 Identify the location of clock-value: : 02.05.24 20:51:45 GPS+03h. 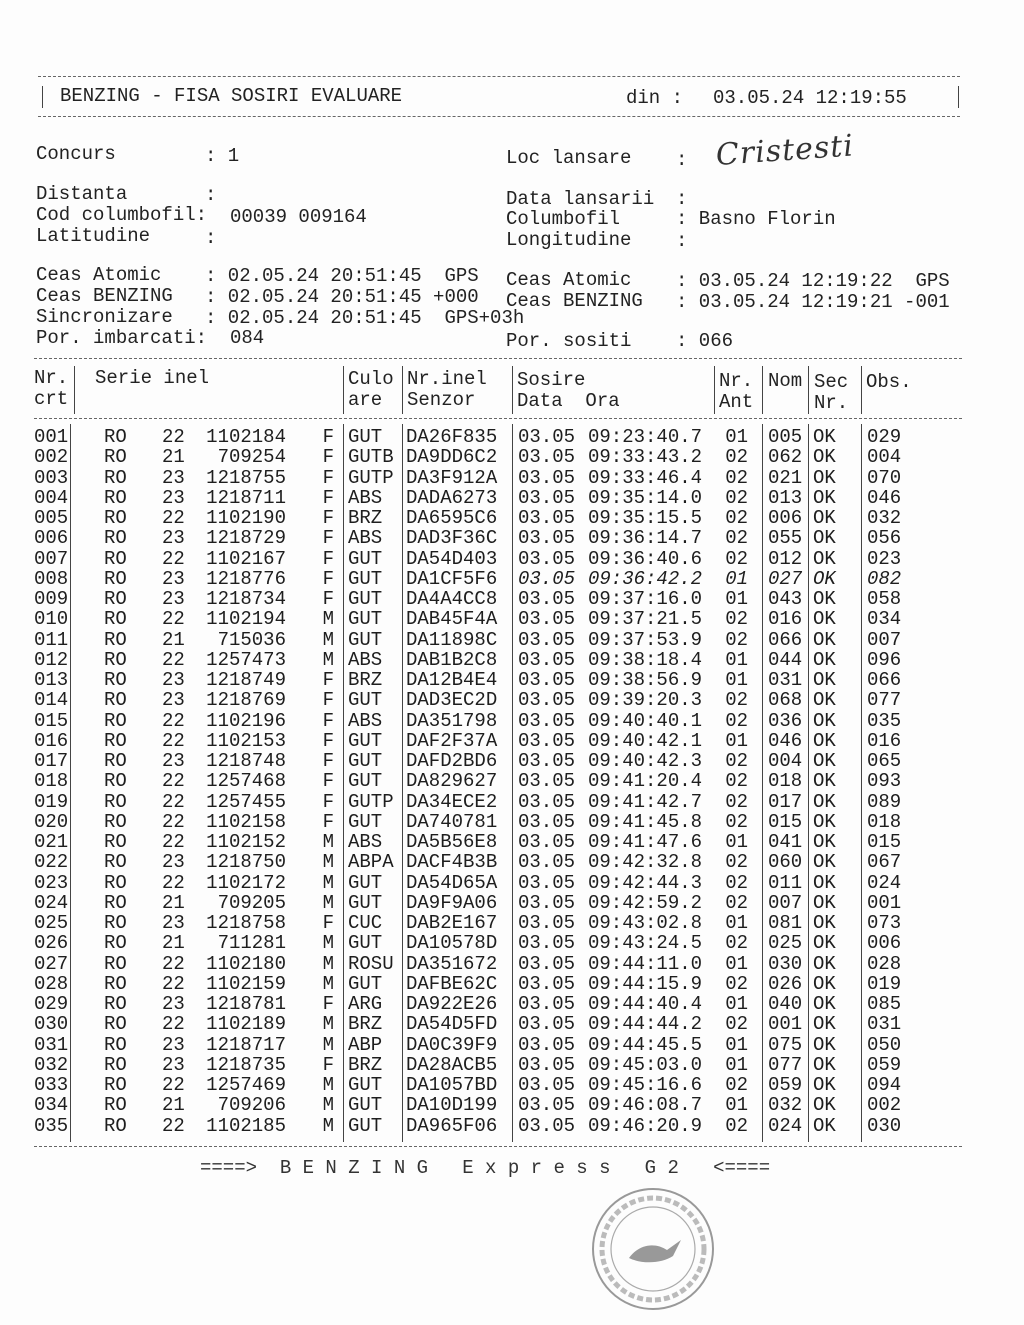
(365, 318).